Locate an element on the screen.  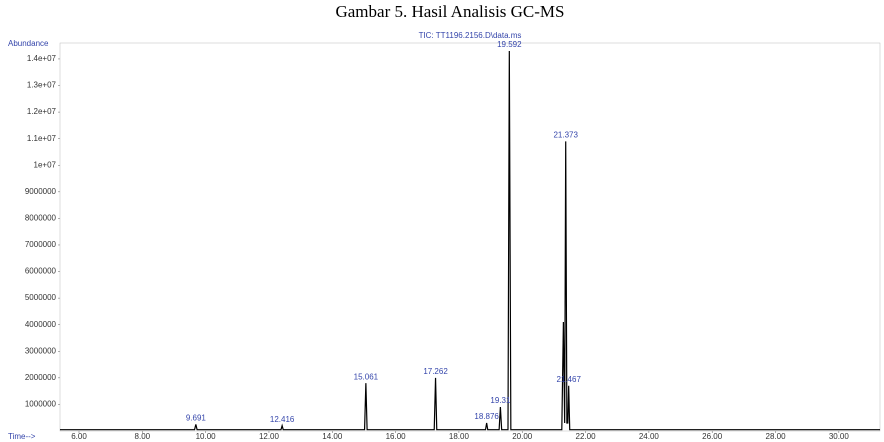
peak-label: 21.467 is located at coordinates (568, 379).